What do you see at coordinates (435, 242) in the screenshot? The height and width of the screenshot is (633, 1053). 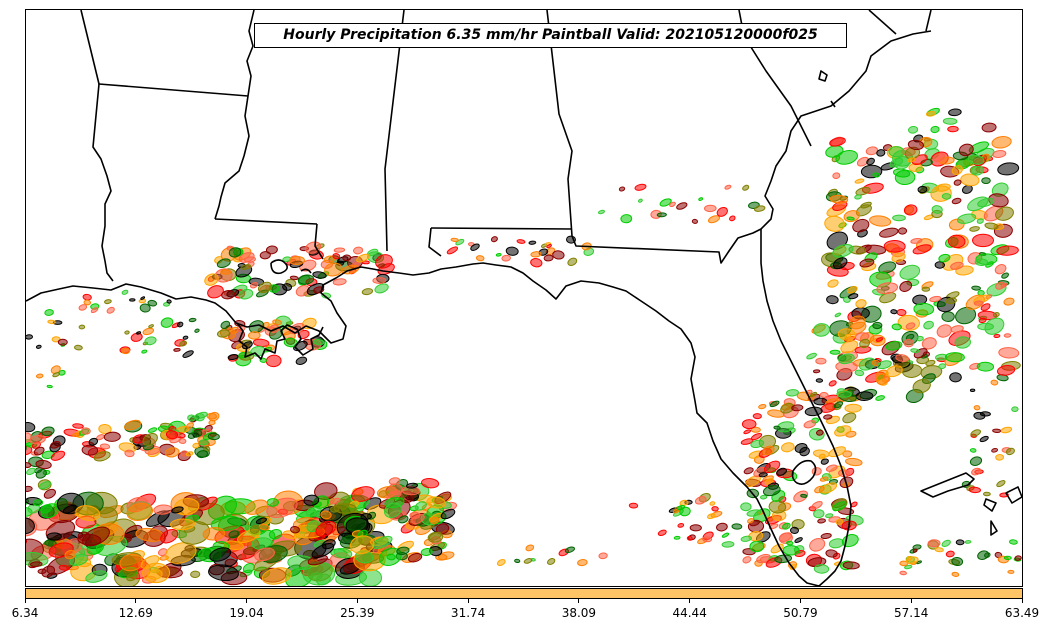 I see `state-boundary-alabama-west-panhandle` at bounding box center [435, 242].